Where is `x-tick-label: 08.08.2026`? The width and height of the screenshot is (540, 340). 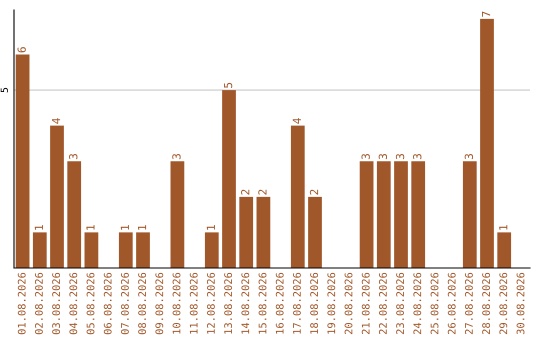
x-tick-label: 08.08.2026 is located at coordinates (142, 303).